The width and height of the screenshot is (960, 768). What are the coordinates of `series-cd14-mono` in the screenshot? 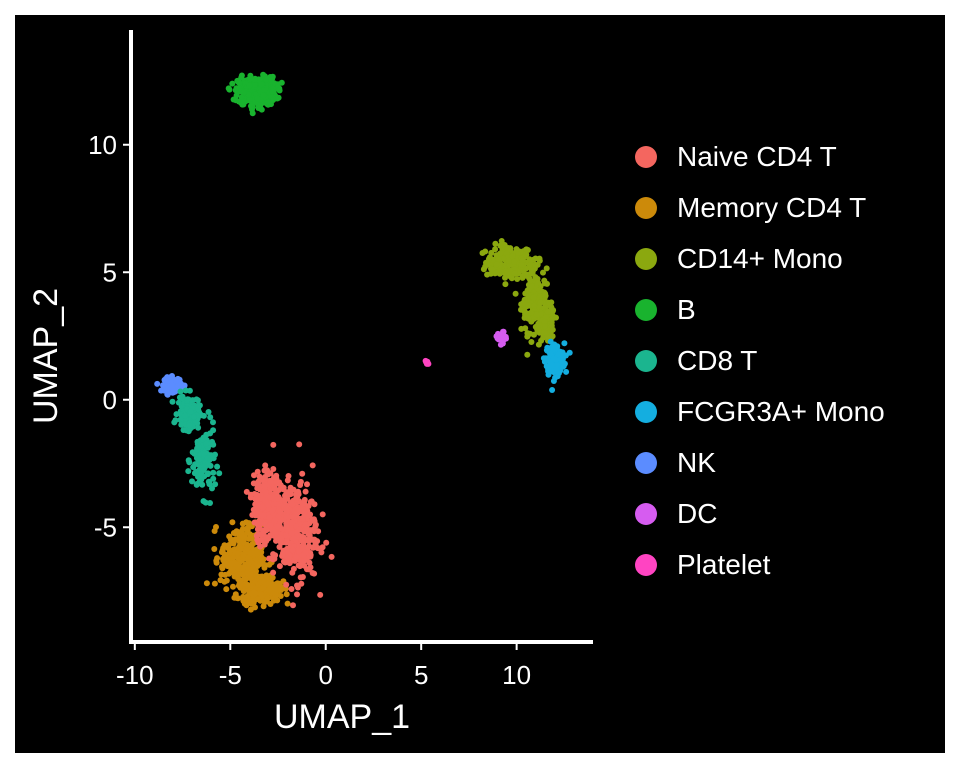 It's located at (519, 298).